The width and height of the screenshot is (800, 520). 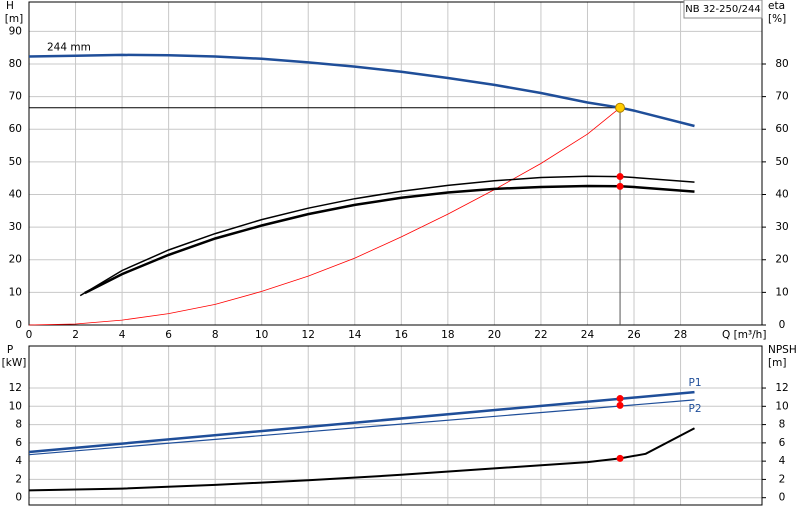 I want to click on y-tick-label: 2, so click(x=18, y=479).